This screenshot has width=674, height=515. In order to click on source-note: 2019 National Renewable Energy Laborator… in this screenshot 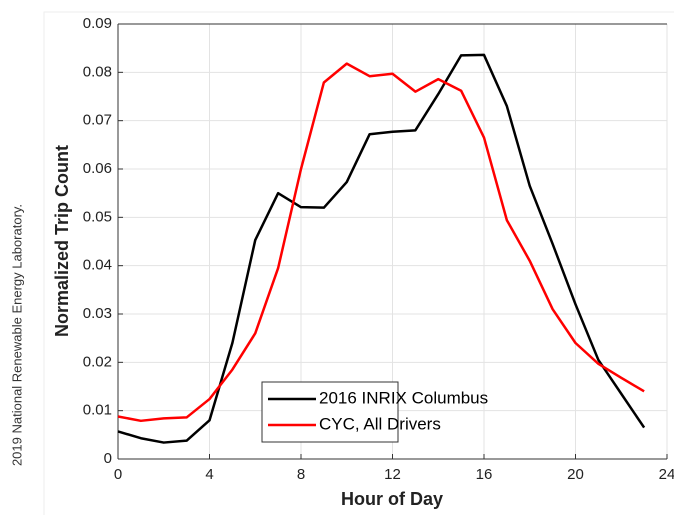, I will do `click(16, 335)`.